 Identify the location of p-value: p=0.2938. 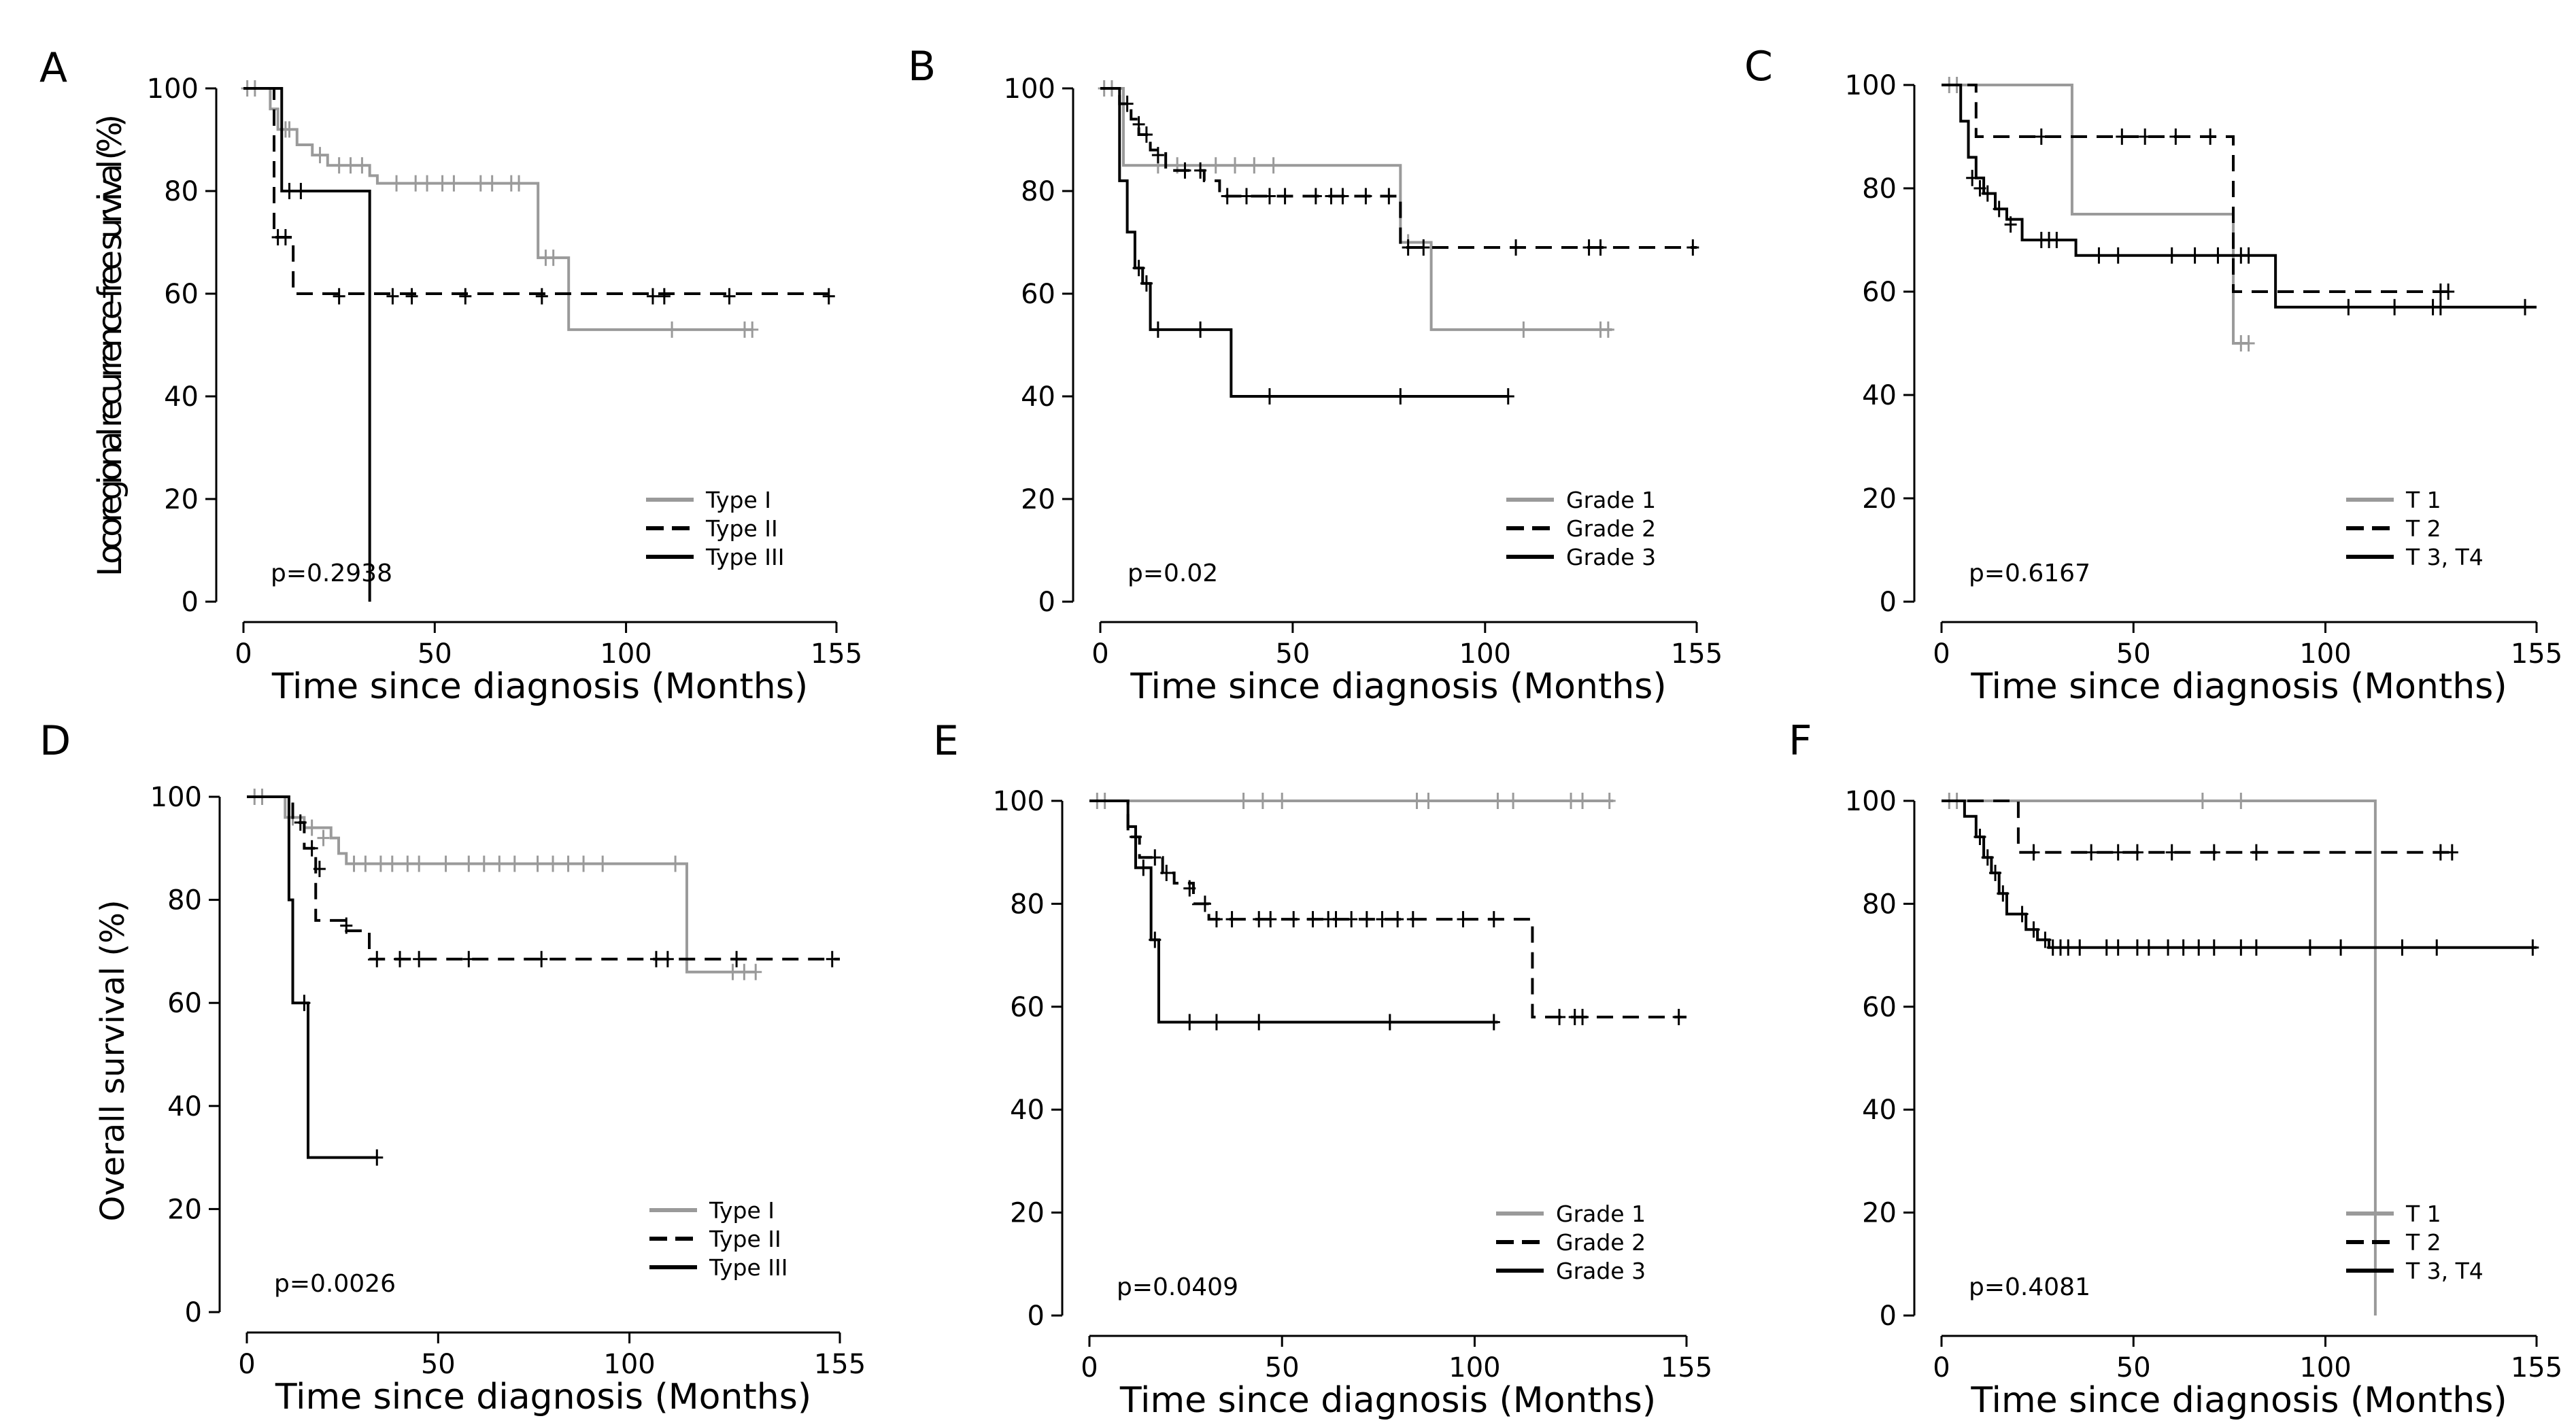
(331, 573).